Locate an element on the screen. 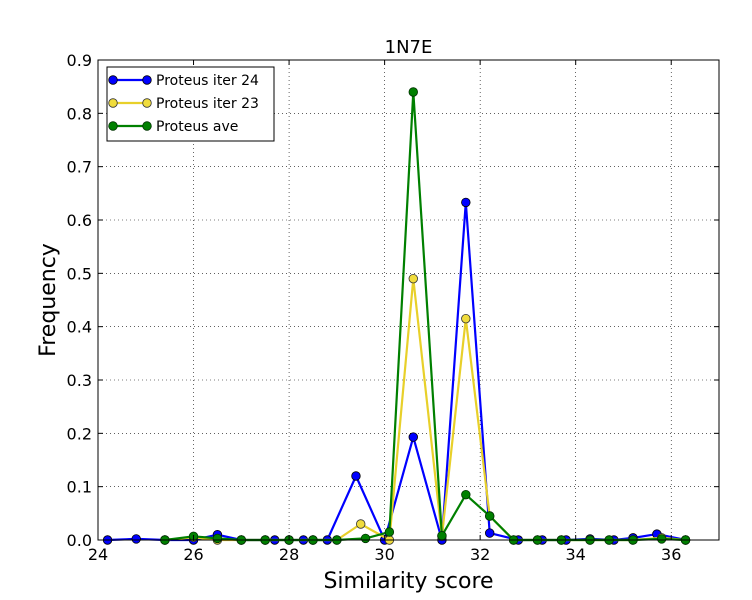  y-tick-label: 0.5 is located at coordinates (79, 273).